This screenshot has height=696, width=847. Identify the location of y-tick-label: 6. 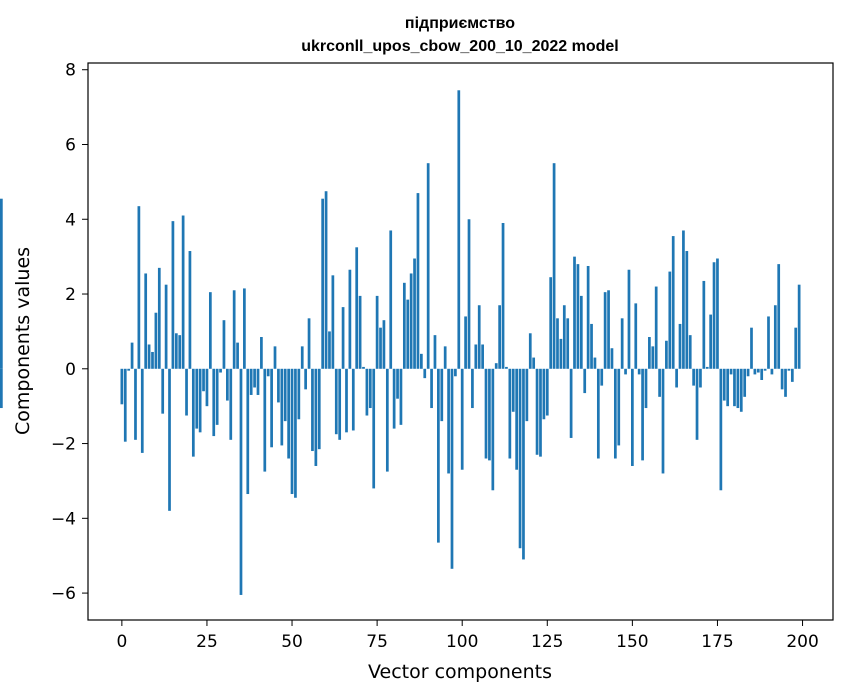
(70, 145).